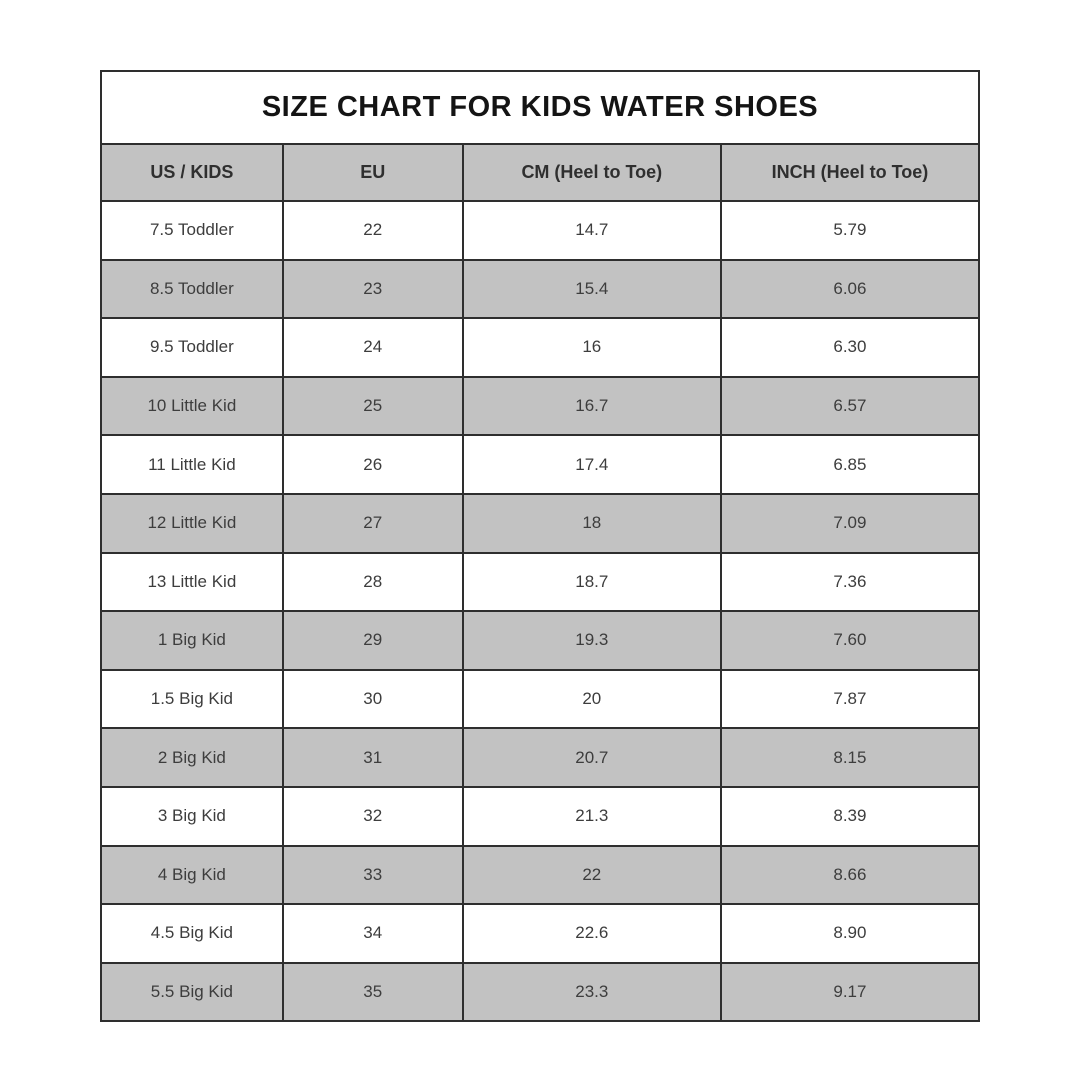 The width and height of the screenshot is (1080, 1080). I want to click on table-cell: 23.3, so click(591, 992).